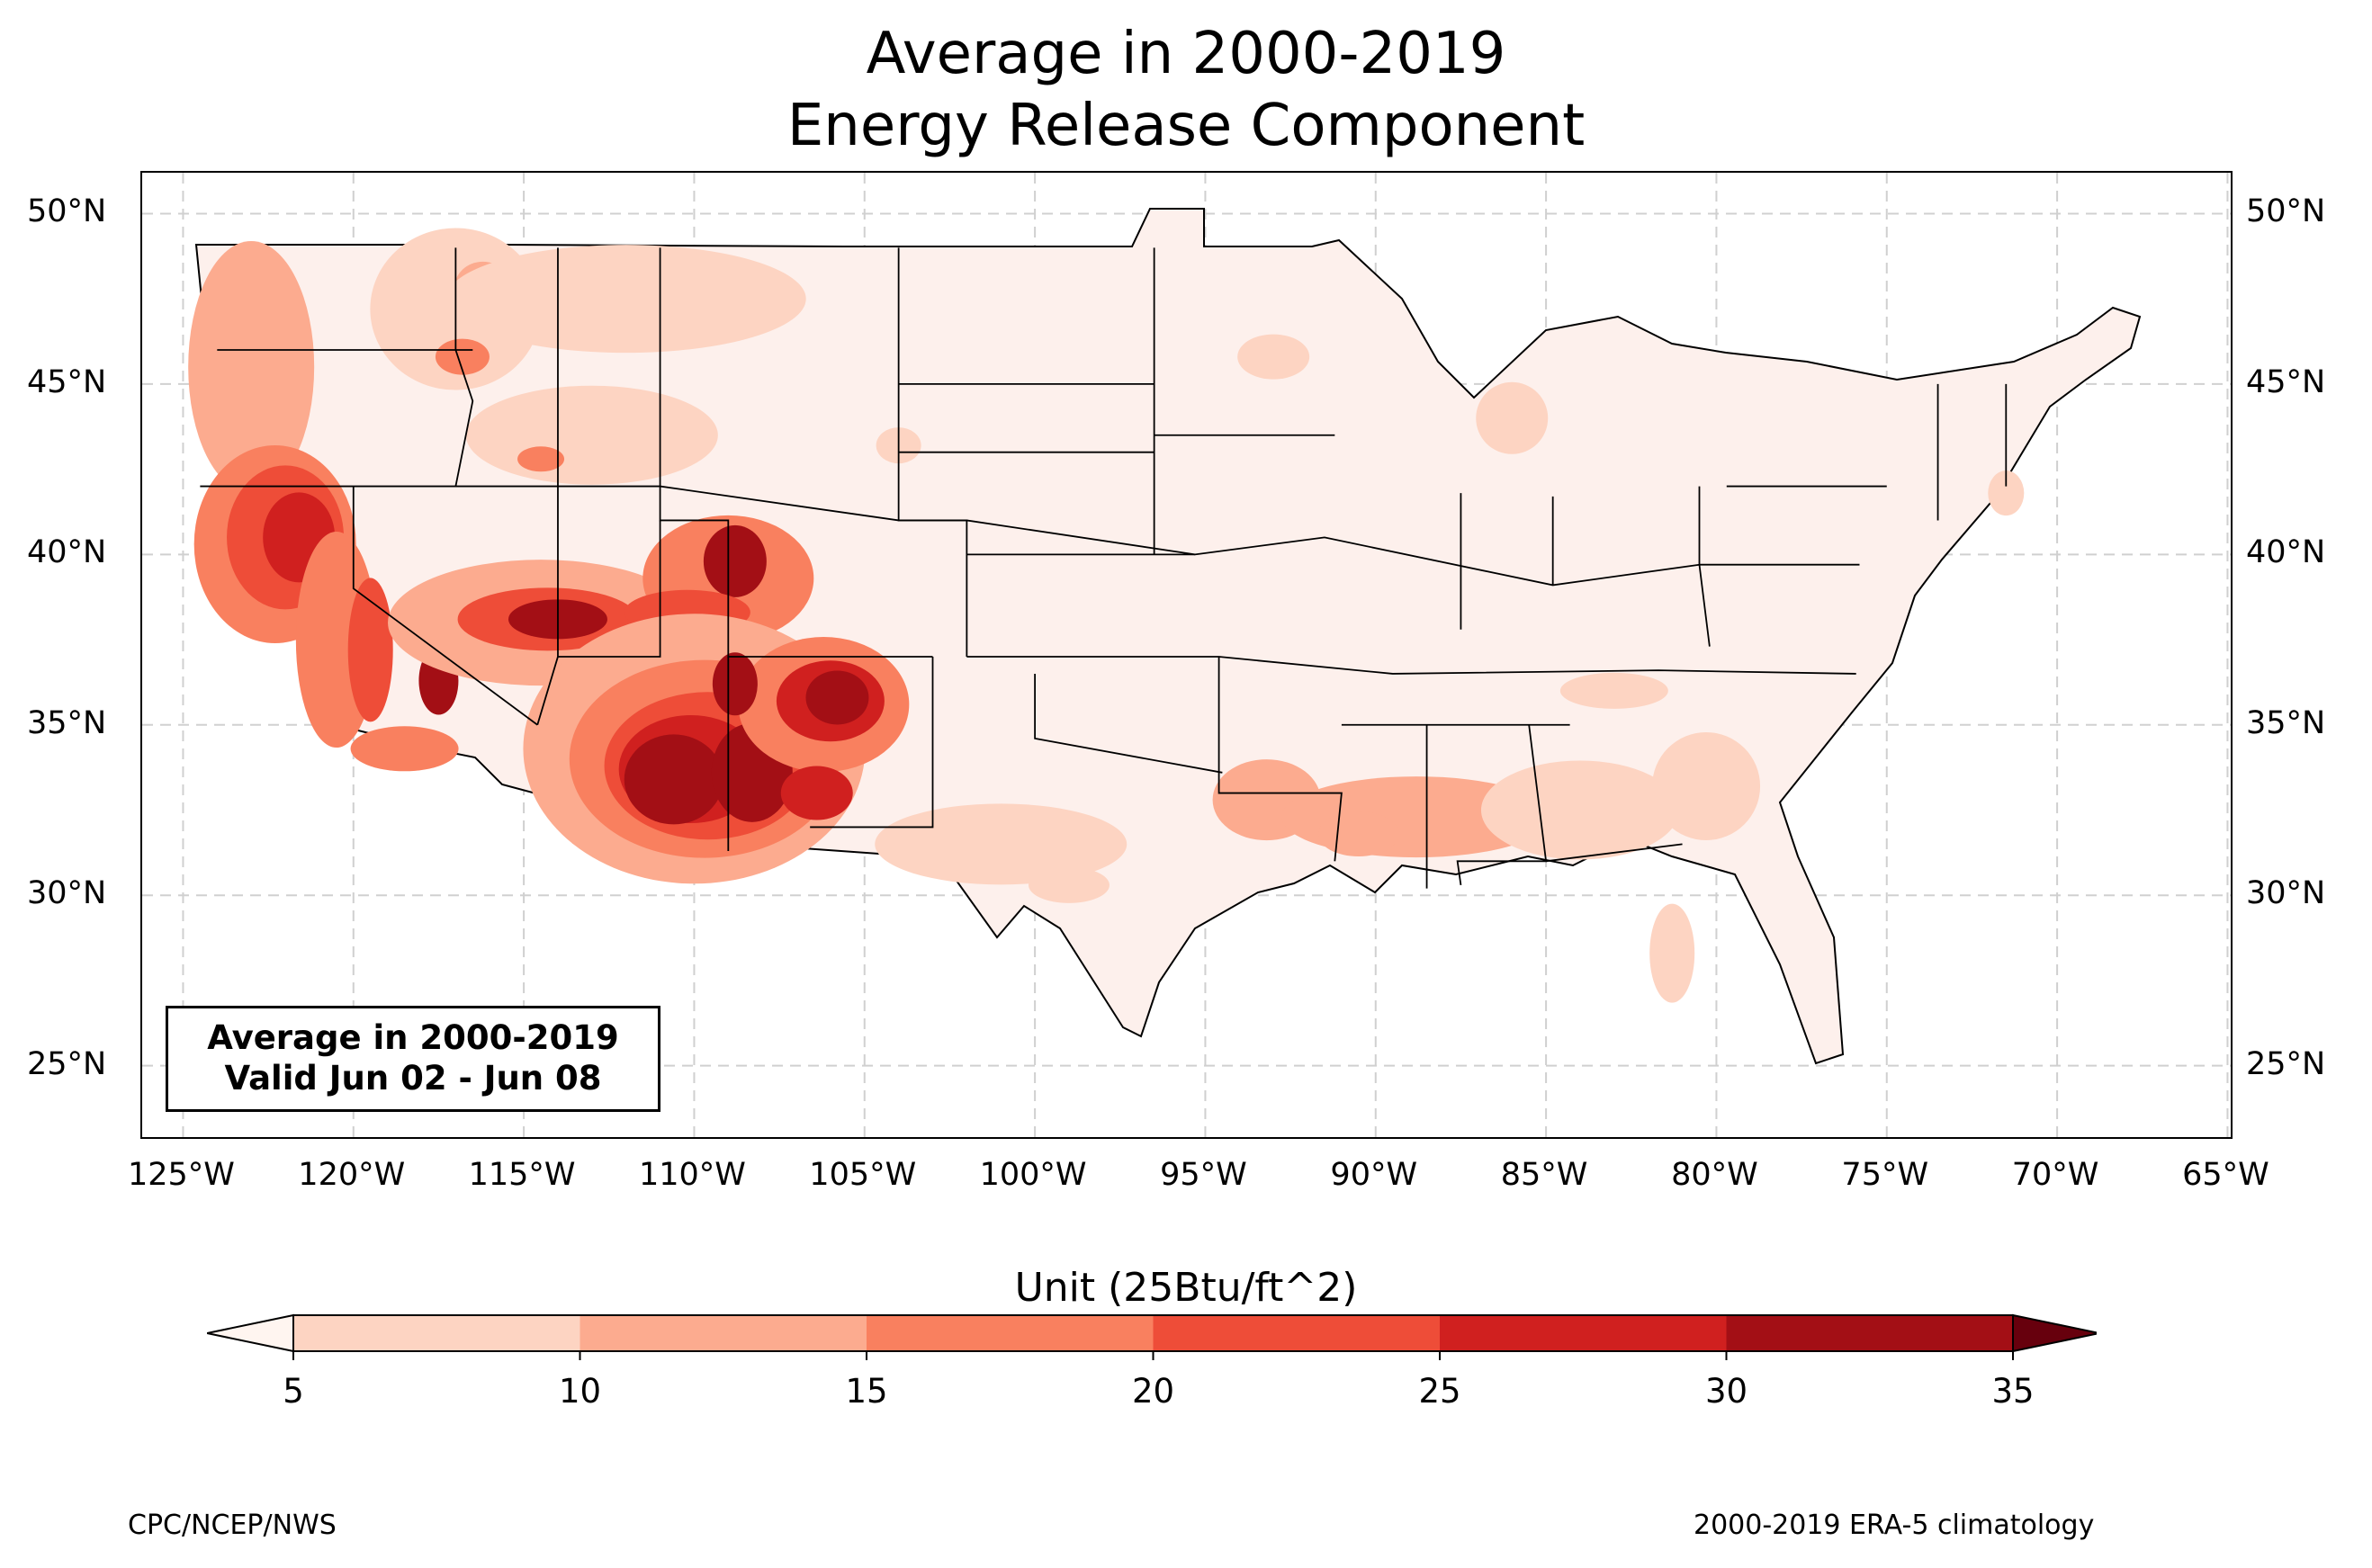 This screenshot has height=1568, width=2372. What do you see at coordinates (1715, 1175) in the screenshot?
I see `lon-label: 80°W` at bounding box center [1715, 1175].